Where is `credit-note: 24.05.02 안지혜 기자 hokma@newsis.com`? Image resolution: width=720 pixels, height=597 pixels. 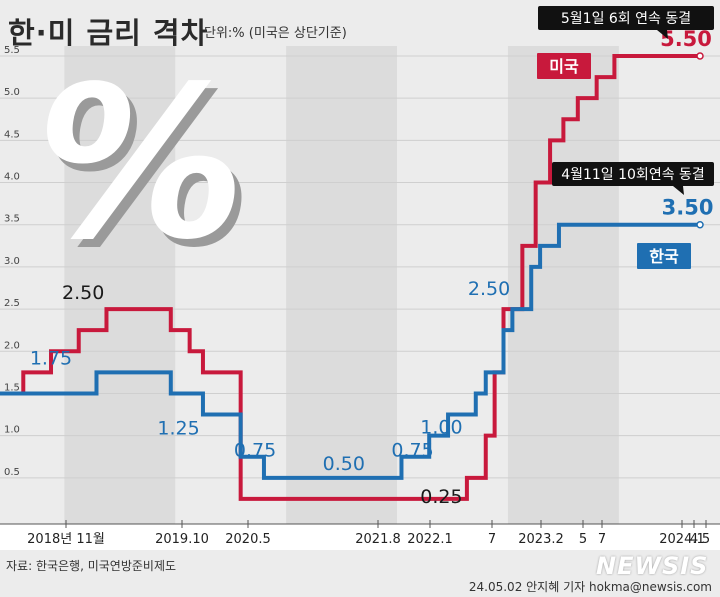 credit-note: 24.05.02 안지혜 기자 hokma@newsis.com is located at coordinates (590, 587).